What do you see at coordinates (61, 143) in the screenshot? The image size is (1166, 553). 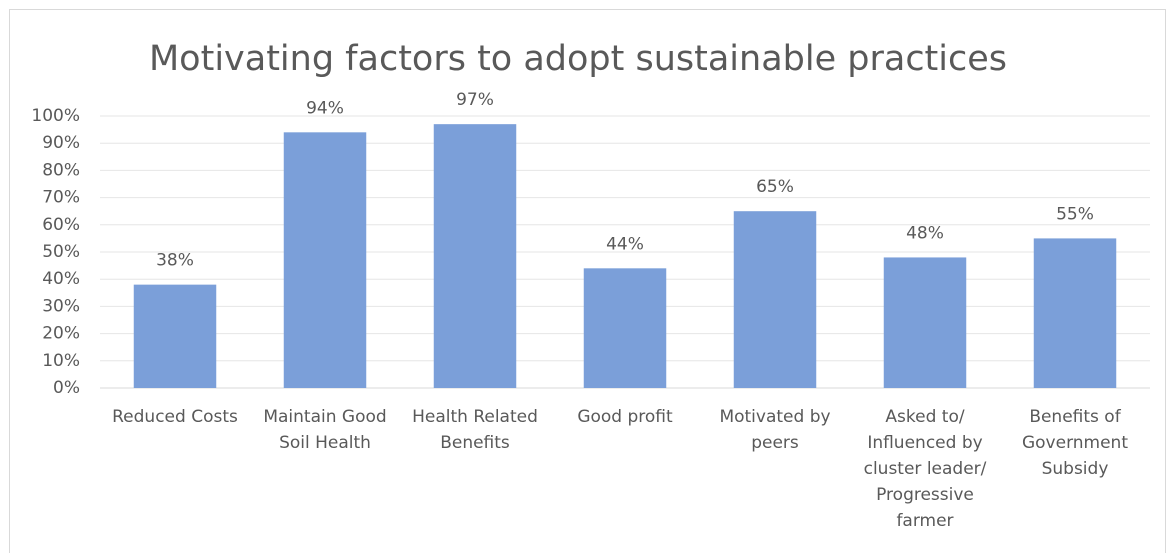 I see `y-tick-label: 90%` at bounding box center [61, 143].